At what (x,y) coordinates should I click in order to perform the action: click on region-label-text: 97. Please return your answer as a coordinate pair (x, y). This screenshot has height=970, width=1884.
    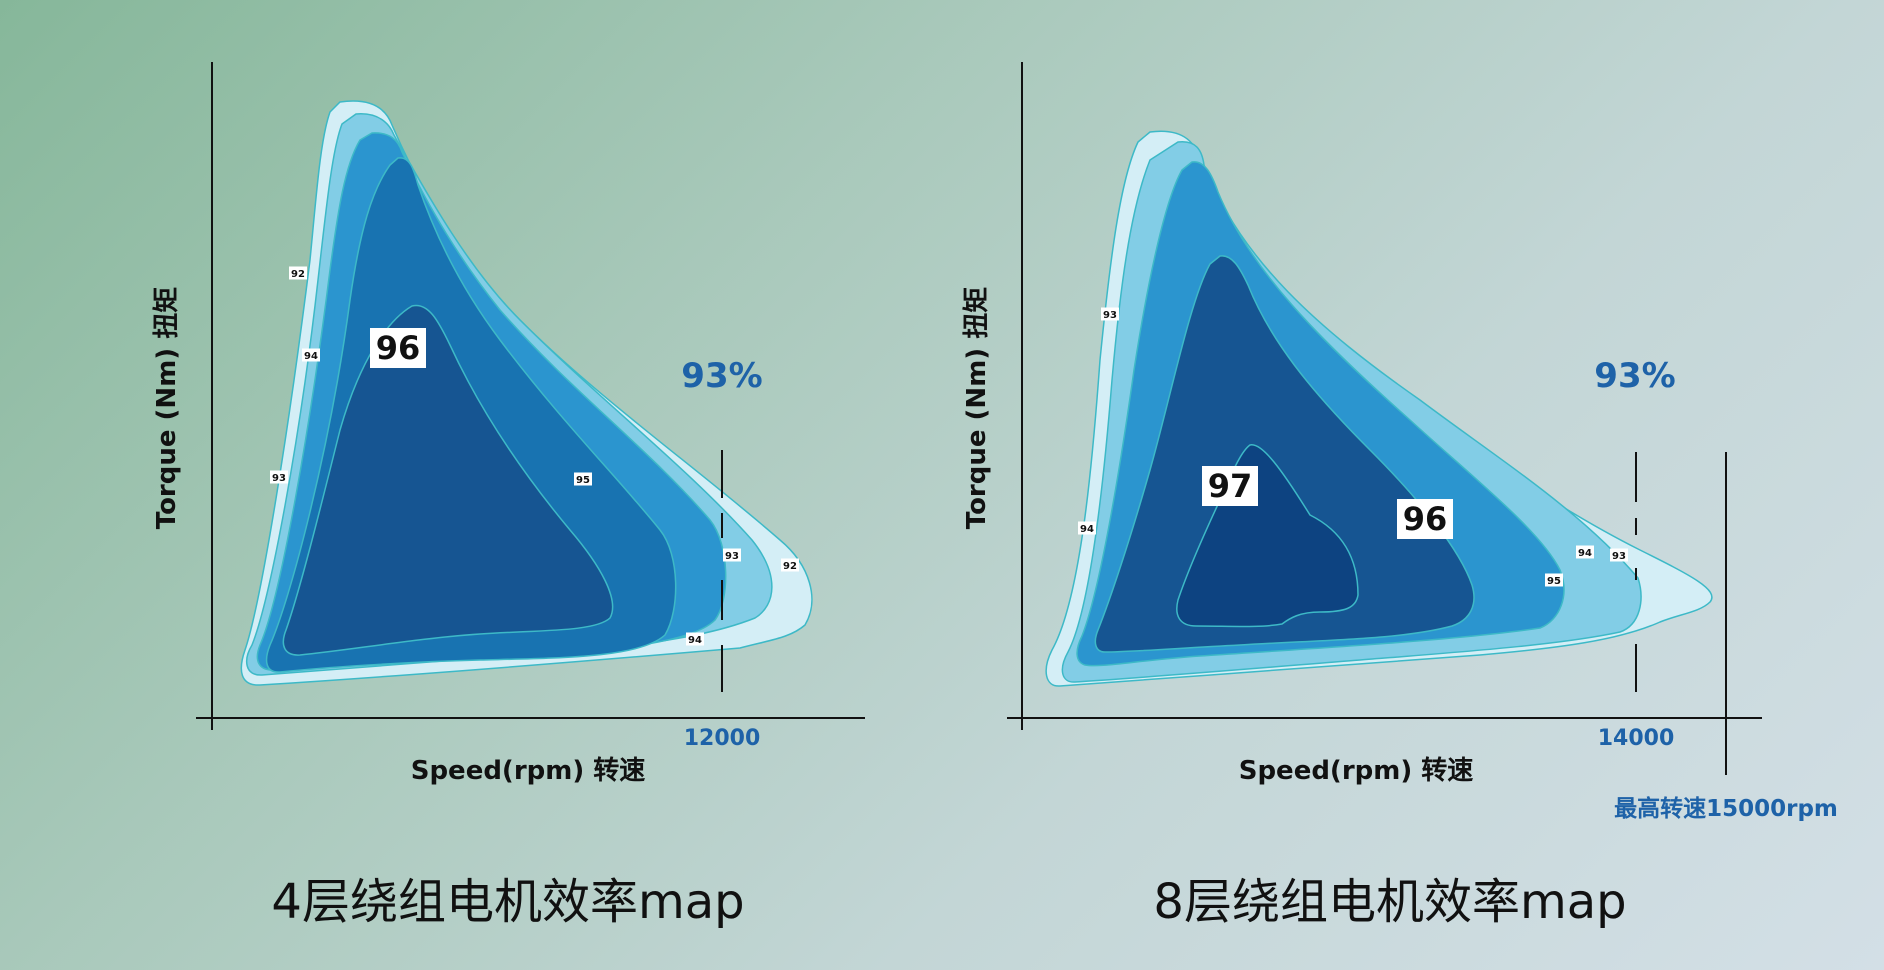
    Looking at the image, I should click on (1230, 486).